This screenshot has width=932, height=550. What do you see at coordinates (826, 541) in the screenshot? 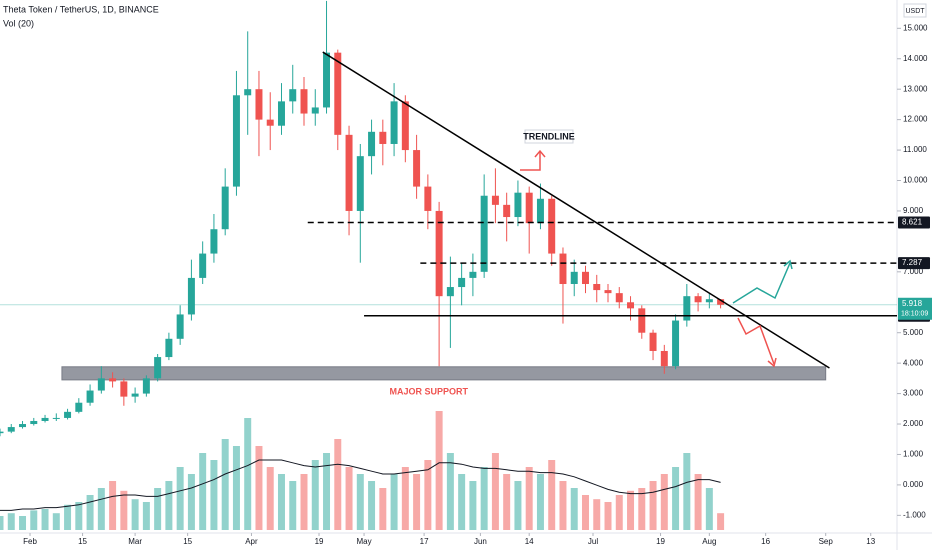
I see `x-tick-label: Sep` at bounding box center [826, 541].